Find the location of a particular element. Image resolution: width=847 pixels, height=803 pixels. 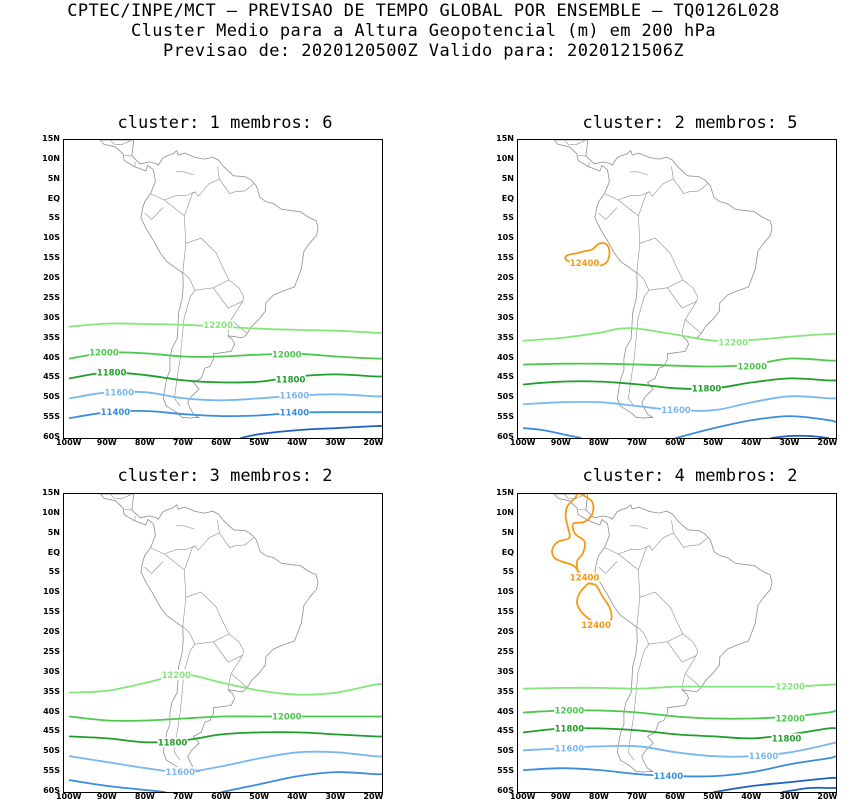

lon-tick-label: 90W is located at coordinates (106, 442).